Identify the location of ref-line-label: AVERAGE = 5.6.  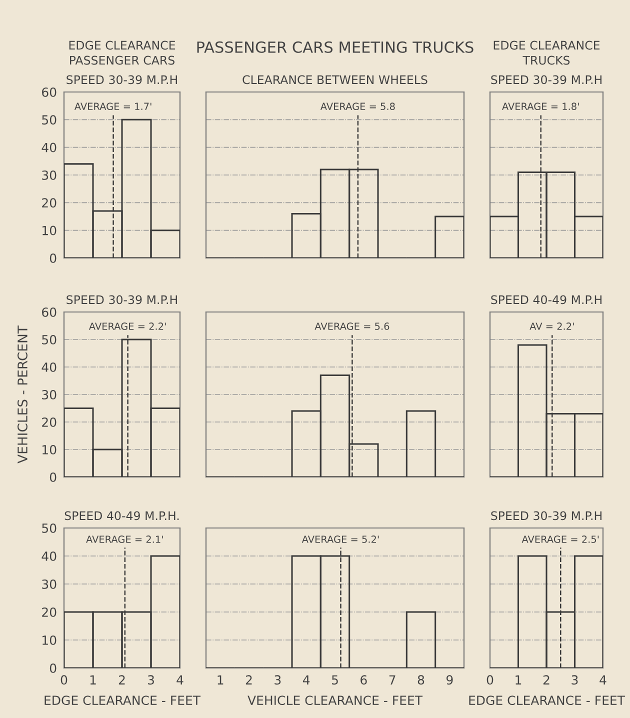
(352, 326).